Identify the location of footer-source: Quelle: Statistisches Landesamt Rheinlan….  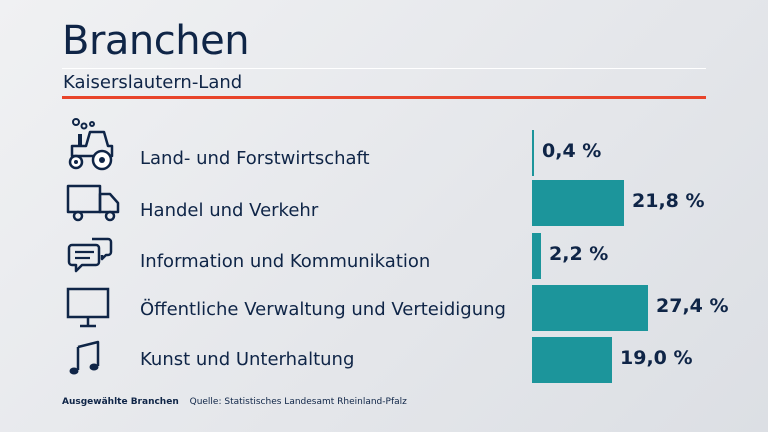
(298, 402).